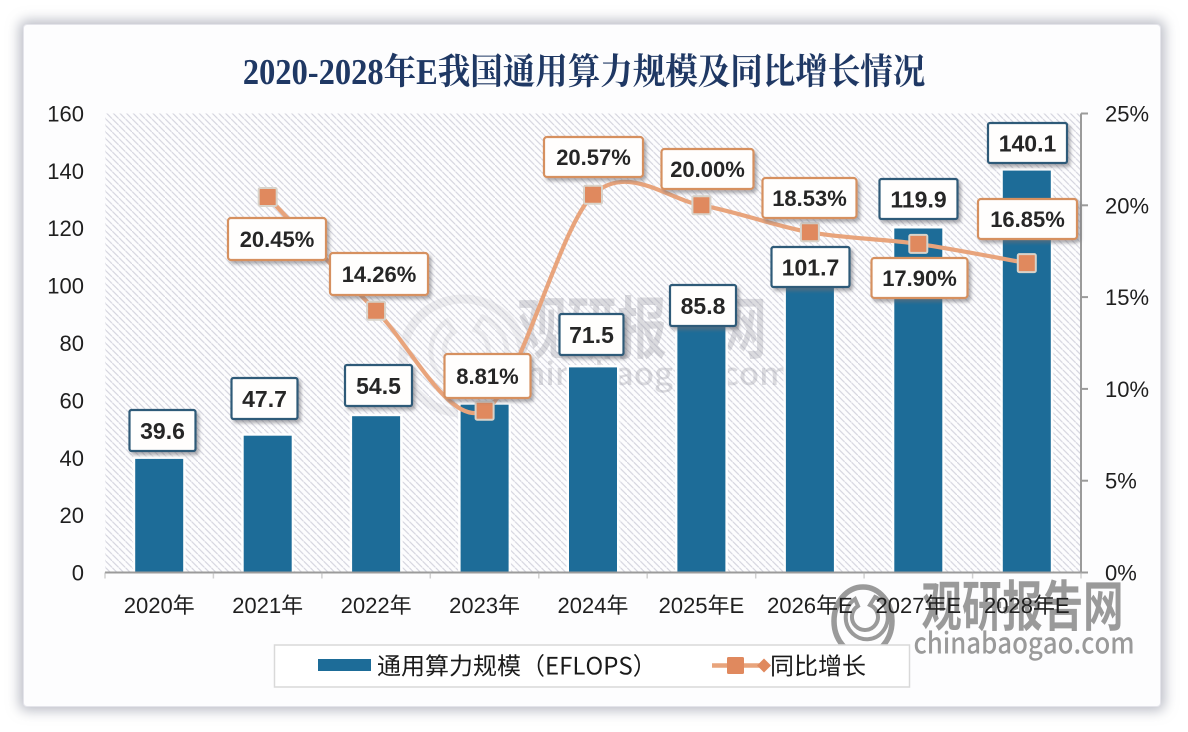  I want to click on svg-text: 71.5, so click(591, 335).